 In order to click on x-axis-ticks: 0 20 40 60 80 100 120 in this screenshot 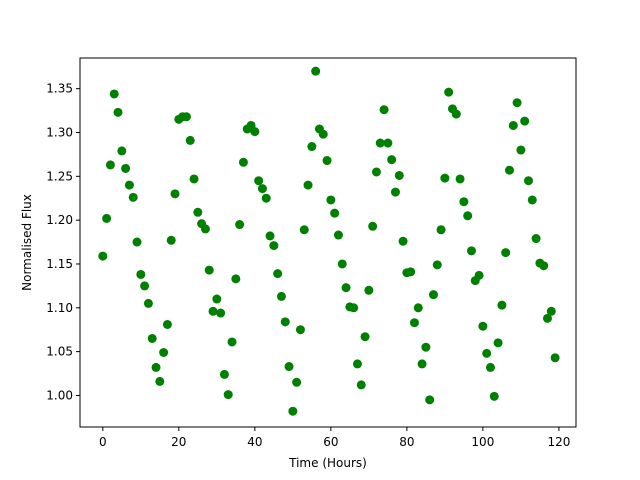, I will do `click(334, 438)`.